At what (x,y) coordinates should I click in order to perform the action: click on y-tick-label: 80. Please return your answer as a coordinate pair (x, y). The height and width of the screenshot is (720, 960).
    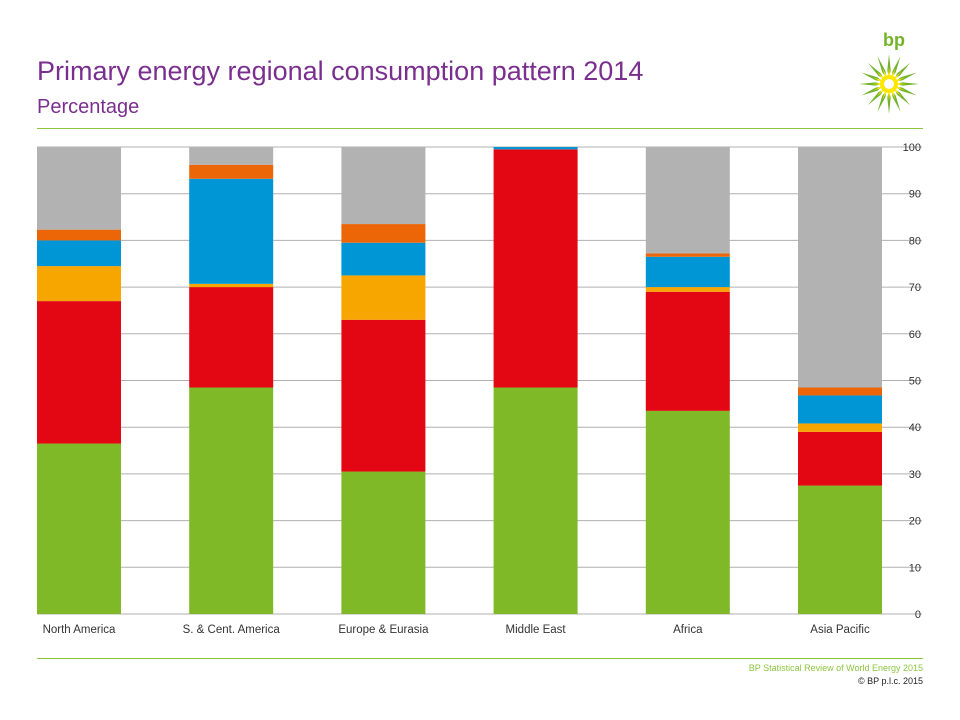
    Looking at the image, I should click on (915, 241).